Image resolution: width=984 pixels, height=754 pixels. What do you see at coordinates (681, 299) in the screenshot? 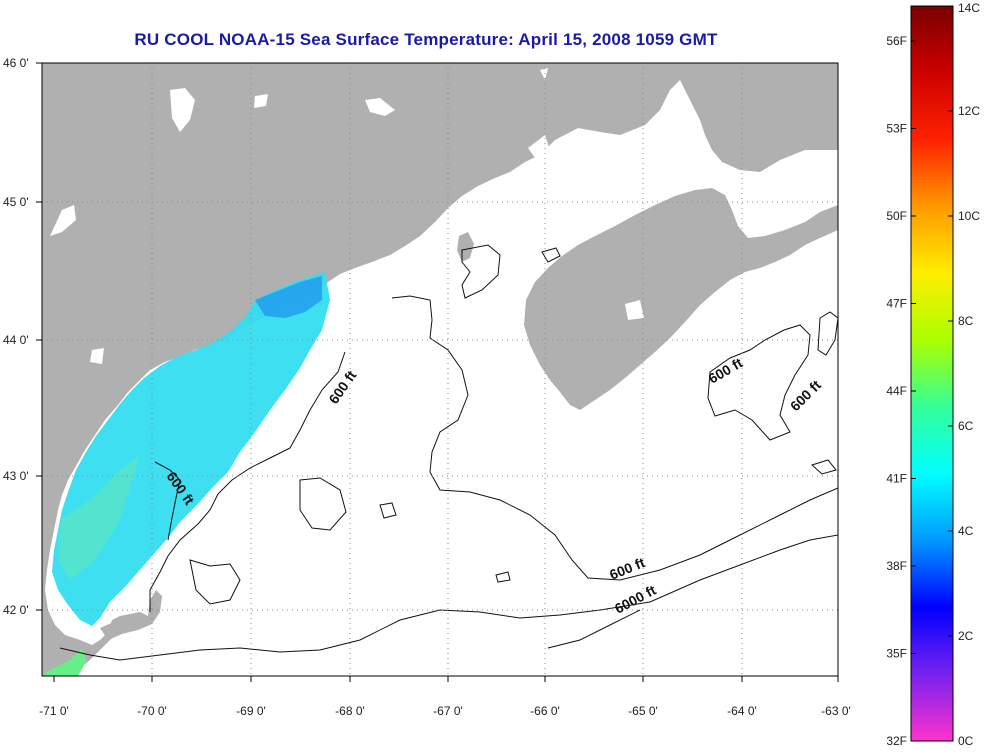
I see `land-nova-scotia` at bounding box center [681, 299].